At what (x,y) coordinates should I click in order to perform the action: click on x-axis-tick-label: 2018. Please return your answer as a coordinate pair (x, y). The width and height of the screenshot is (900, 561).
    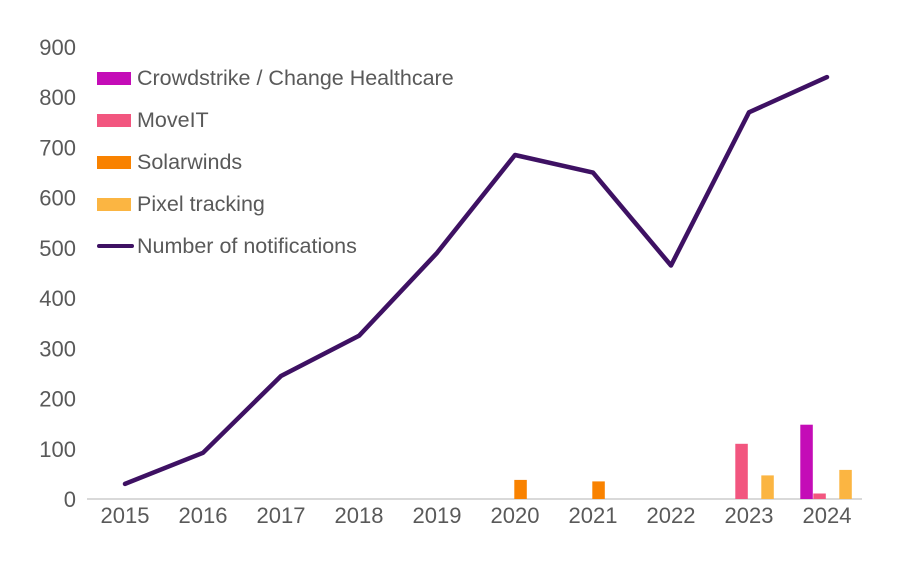
    Looking at the image, I should click on (359, 515).